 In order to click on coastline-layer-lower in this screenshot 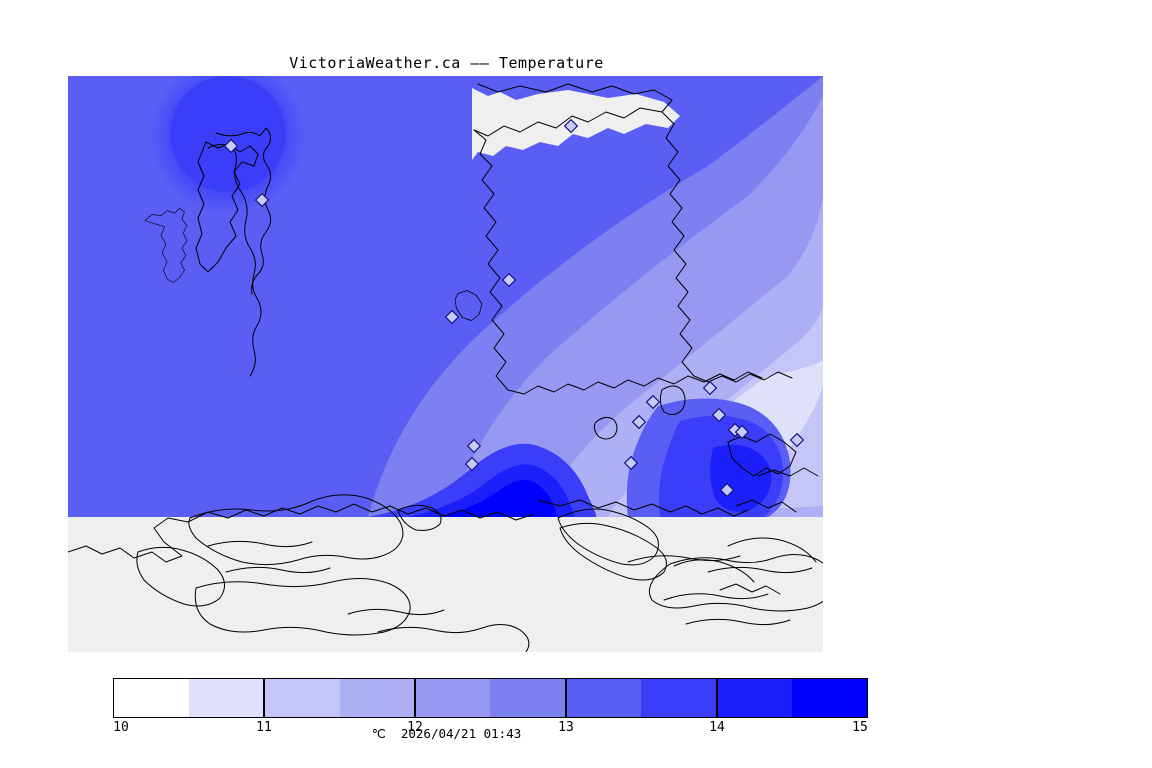, I will do `click(445, 573)`.